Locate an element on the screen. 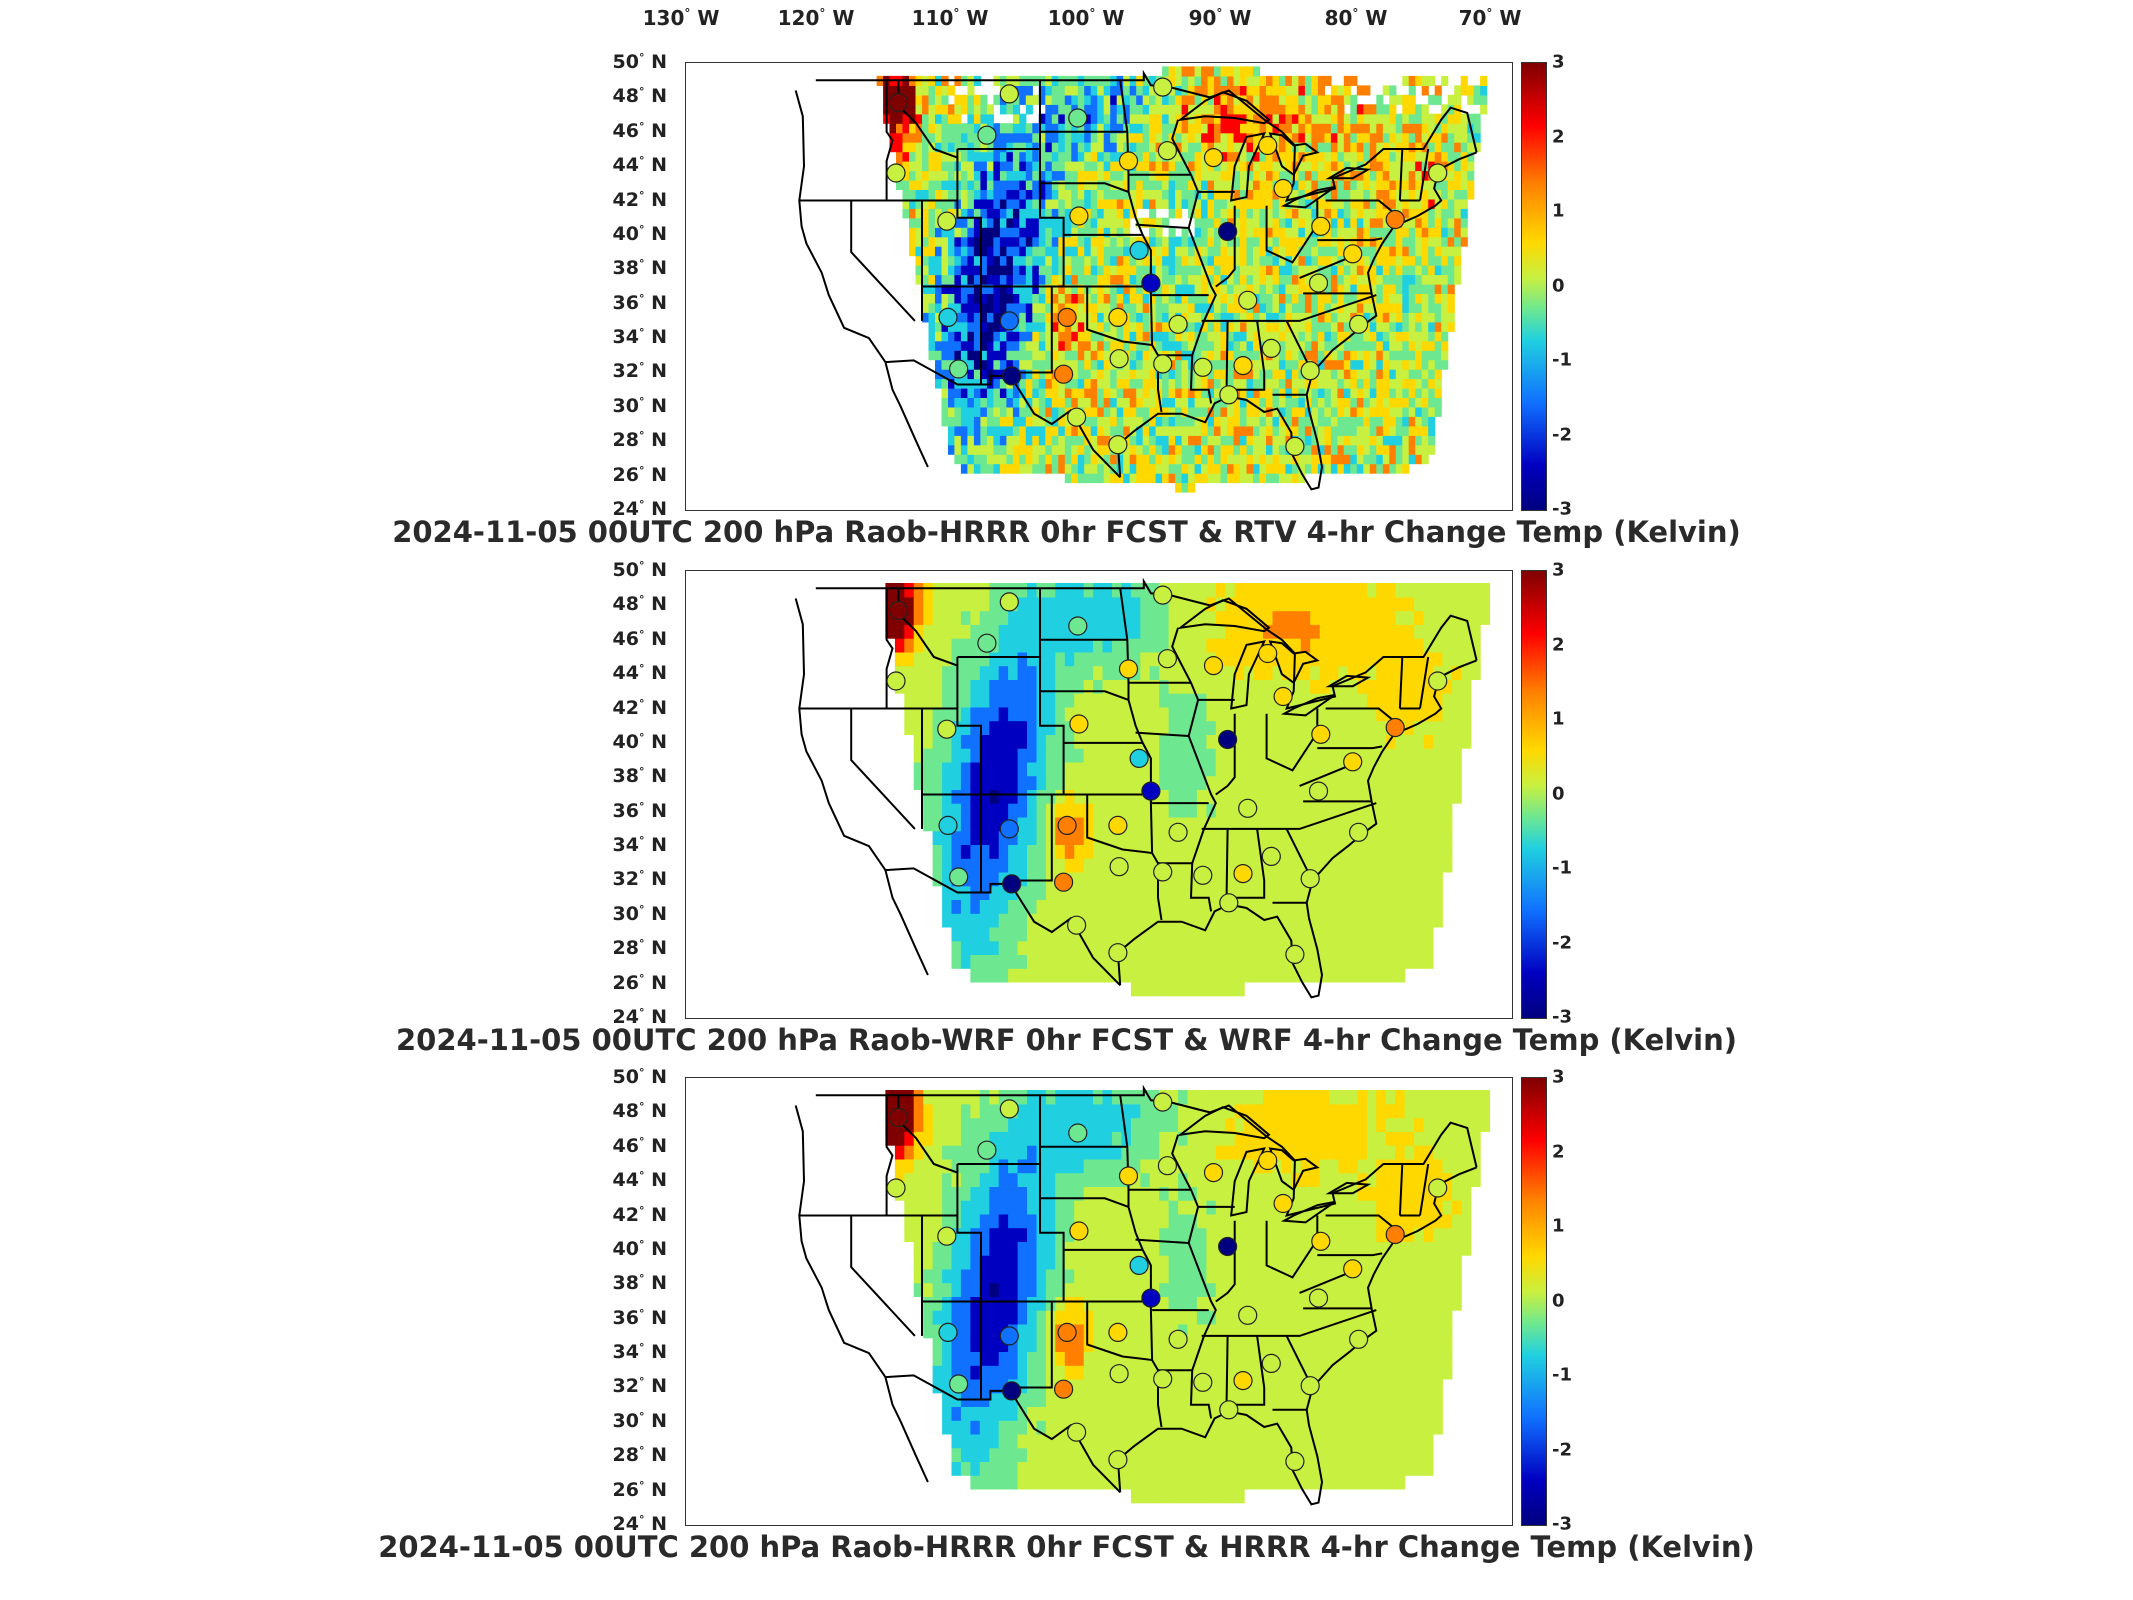 Image resolution: width=2133 pixels, height=1600 pixels. latitude-label: 40° N is located at coordinates (639, 234).